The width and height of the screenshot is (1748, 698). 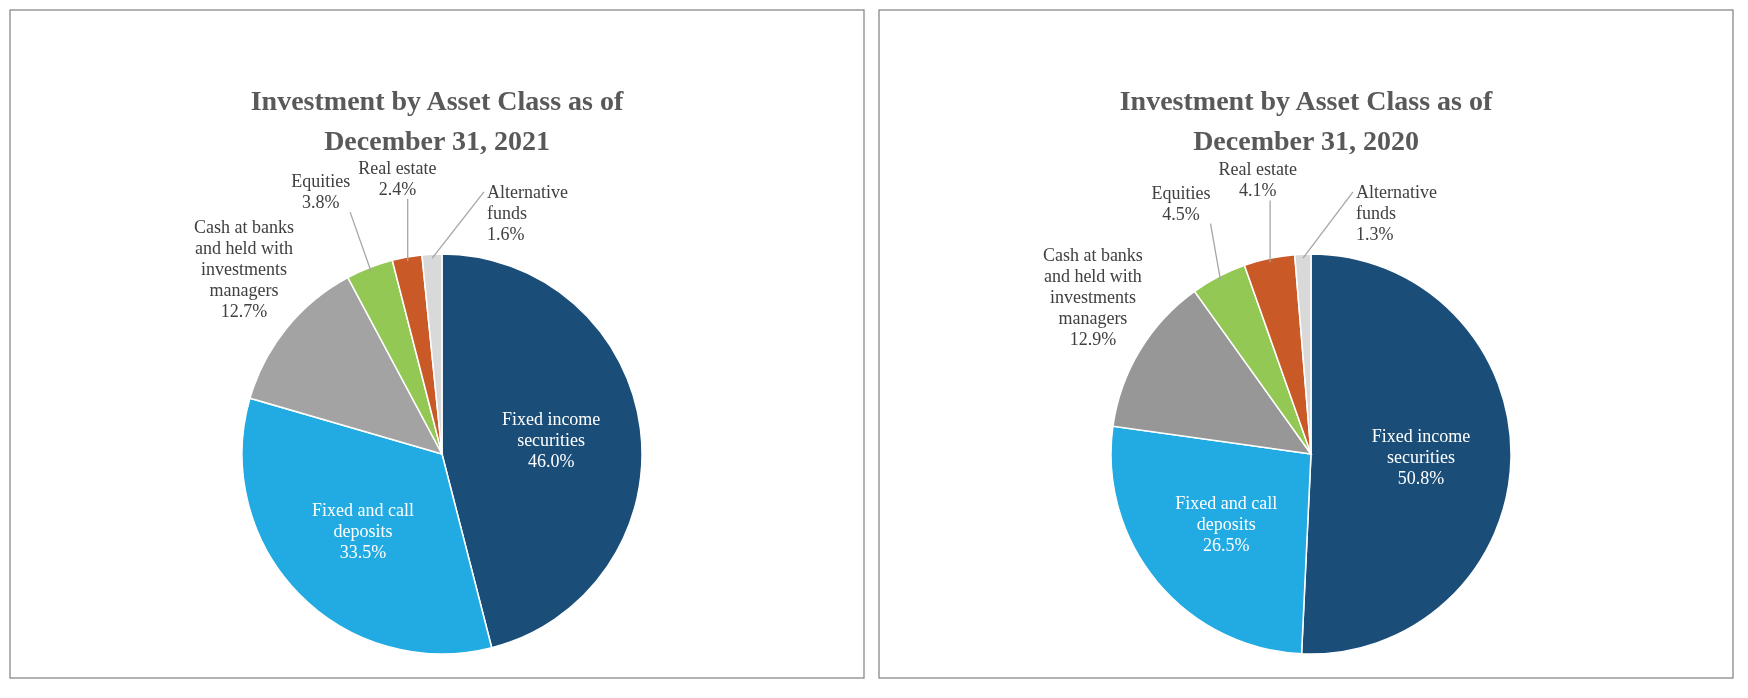 What do you see at coordinates (397, 188) in the screenshot?
I see `data-label: 2.4%` at bounding box center [397, 188].